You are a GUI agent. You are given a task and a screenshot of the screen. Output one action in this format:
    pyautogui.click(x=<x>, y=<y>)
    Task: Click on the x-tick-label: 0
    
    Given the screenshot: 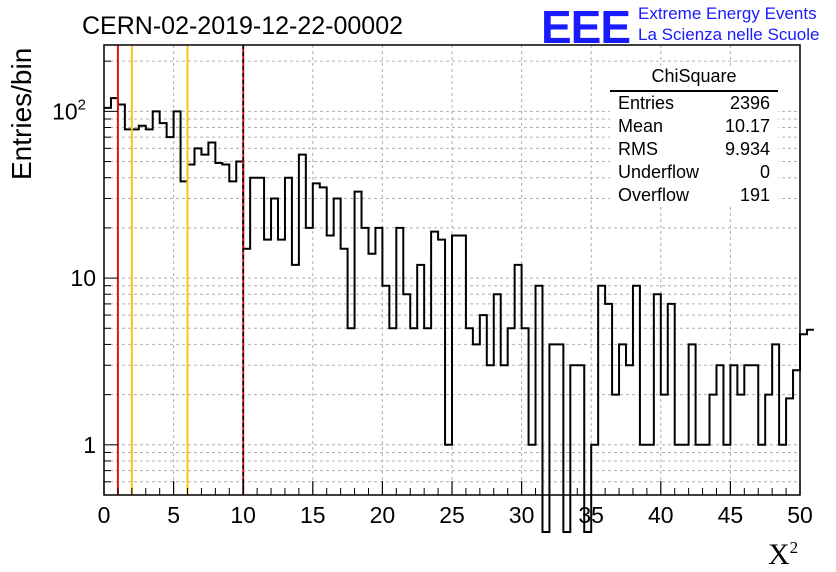 What is the action you would take?
    pyautogui.click(x=104, y=515)
    